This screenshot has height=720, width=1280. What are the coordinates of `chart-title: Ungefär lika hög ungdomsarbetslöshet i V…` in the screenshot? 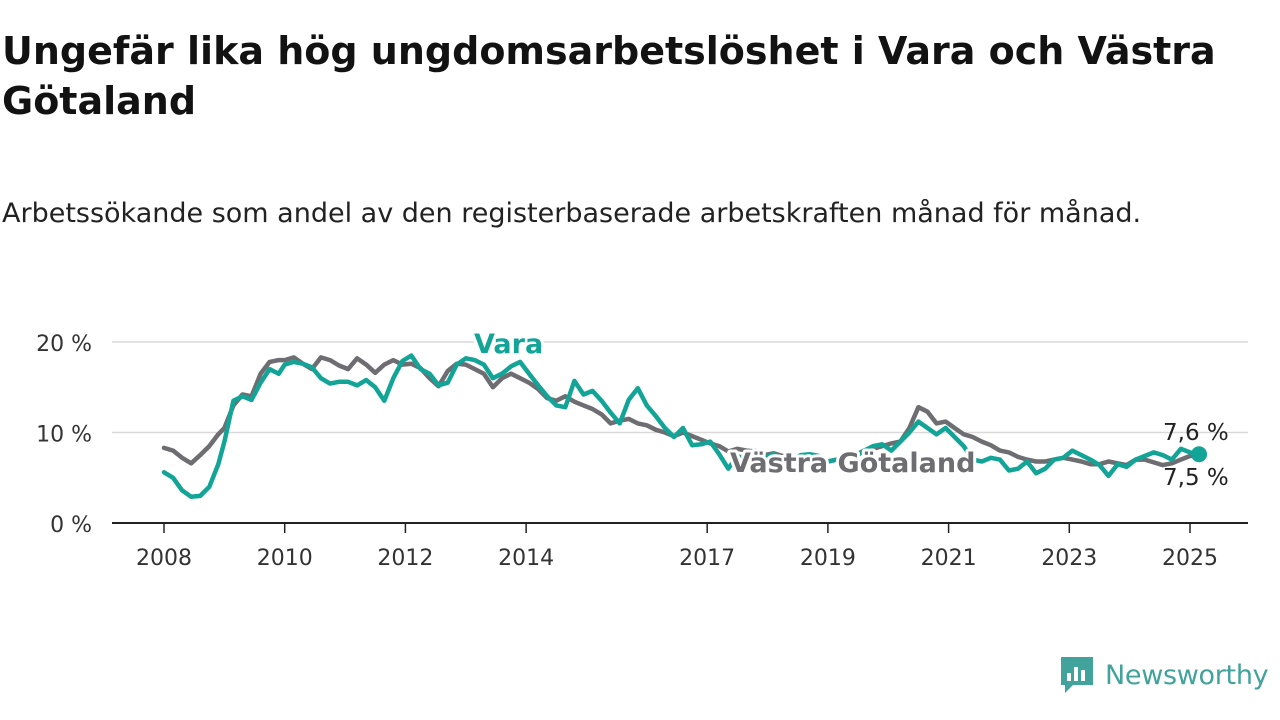 It's located at (609, 76).